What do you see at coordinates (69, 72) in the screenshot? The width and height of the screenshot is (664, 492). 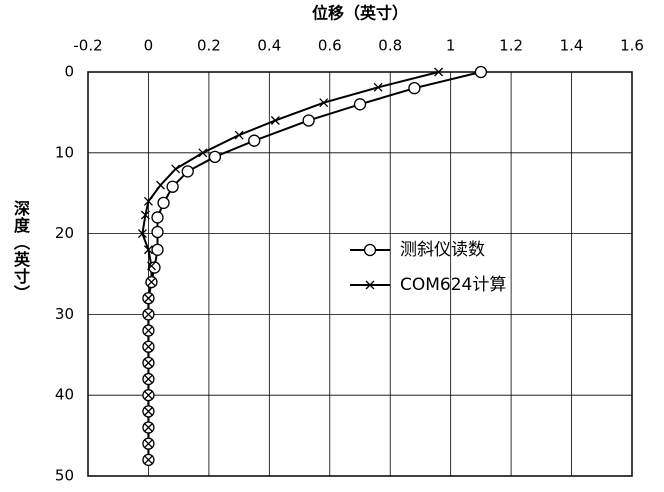 I see `y-tick-label: 0` at bounding box center [69, 72].